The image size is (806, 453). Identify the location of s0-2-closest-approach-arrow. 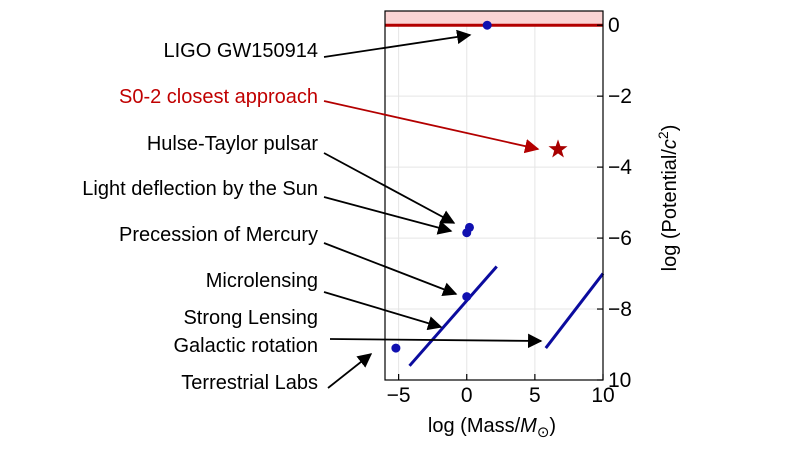
(431, 127).